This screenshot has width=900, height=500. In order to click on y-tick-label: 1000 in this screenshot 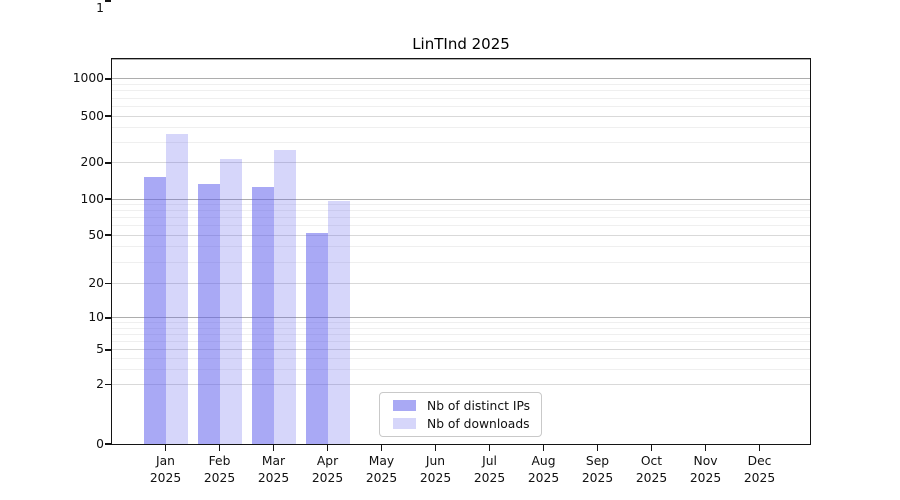, I will do `click(88, 78)`.